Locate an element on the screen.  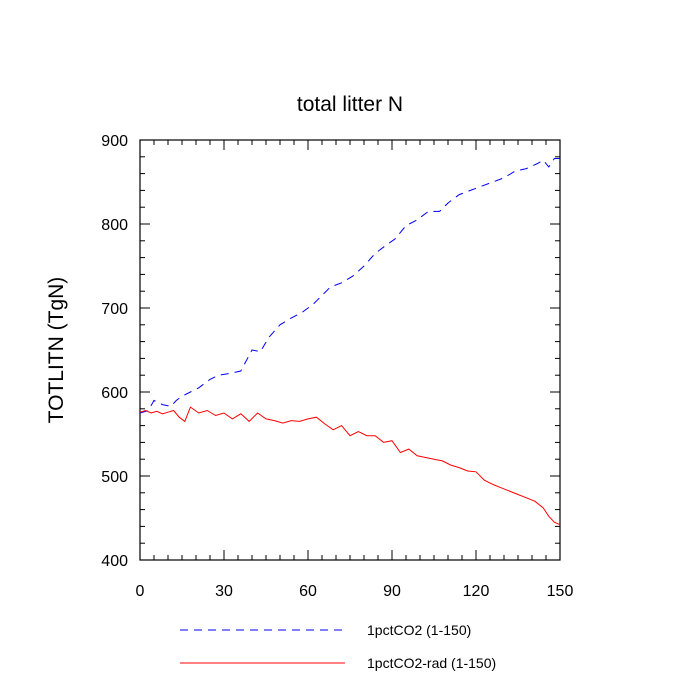
y-tick-label: 400 is located at coordinates (114, 561).